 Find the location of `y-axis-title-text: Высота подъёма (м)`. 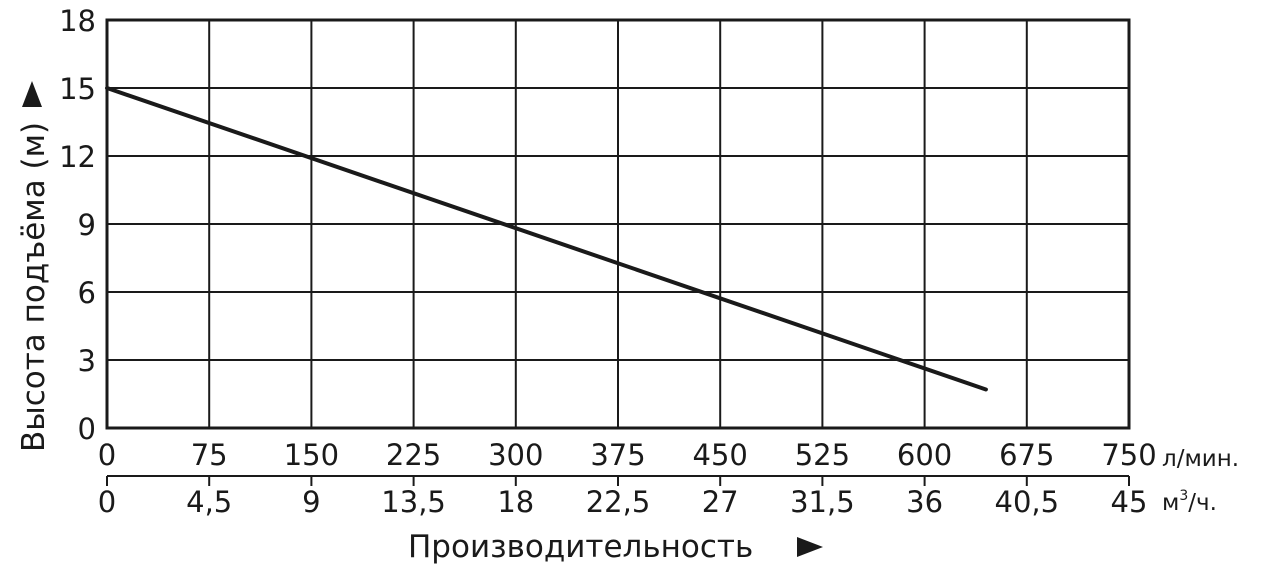

y-axis-title-text: Высота подъёма (м) is located at coordinates (34, 287).